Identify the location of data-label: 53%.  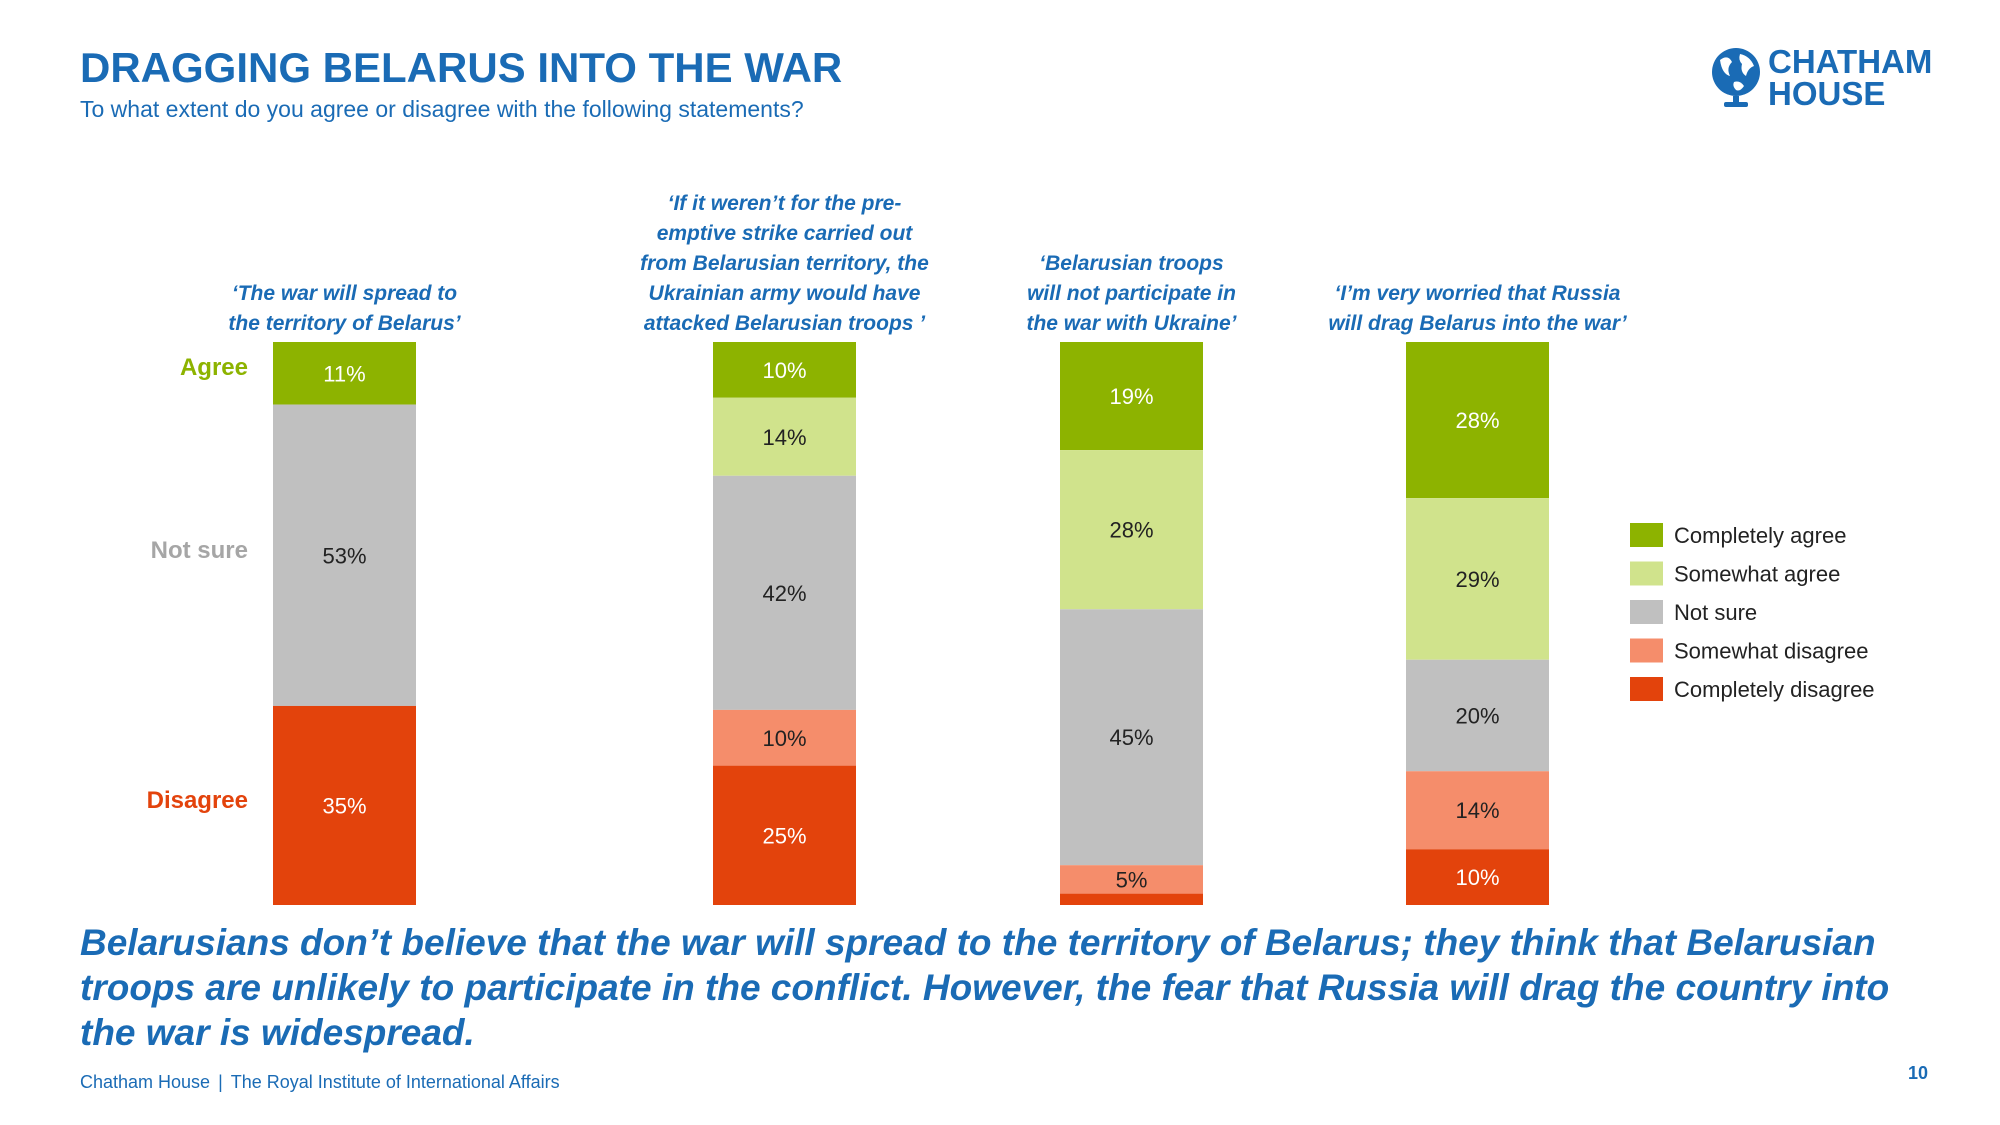
(344, 555).